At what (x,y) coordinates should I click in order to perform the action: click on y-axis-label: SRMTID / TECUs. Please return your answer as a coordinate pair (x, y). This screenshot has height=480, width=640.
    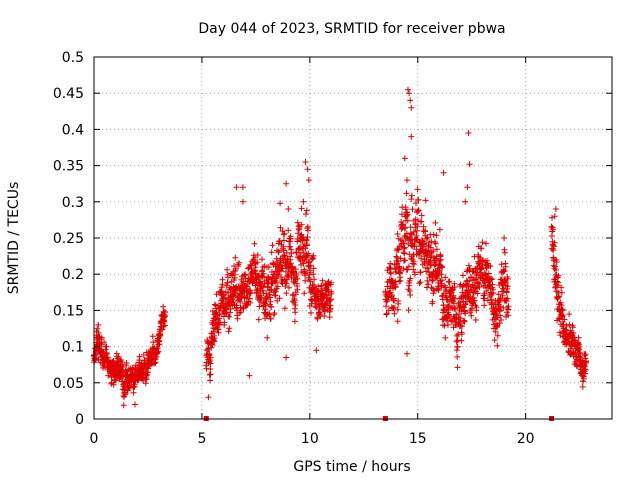
    Looking at the image, I should click on (14, 238).